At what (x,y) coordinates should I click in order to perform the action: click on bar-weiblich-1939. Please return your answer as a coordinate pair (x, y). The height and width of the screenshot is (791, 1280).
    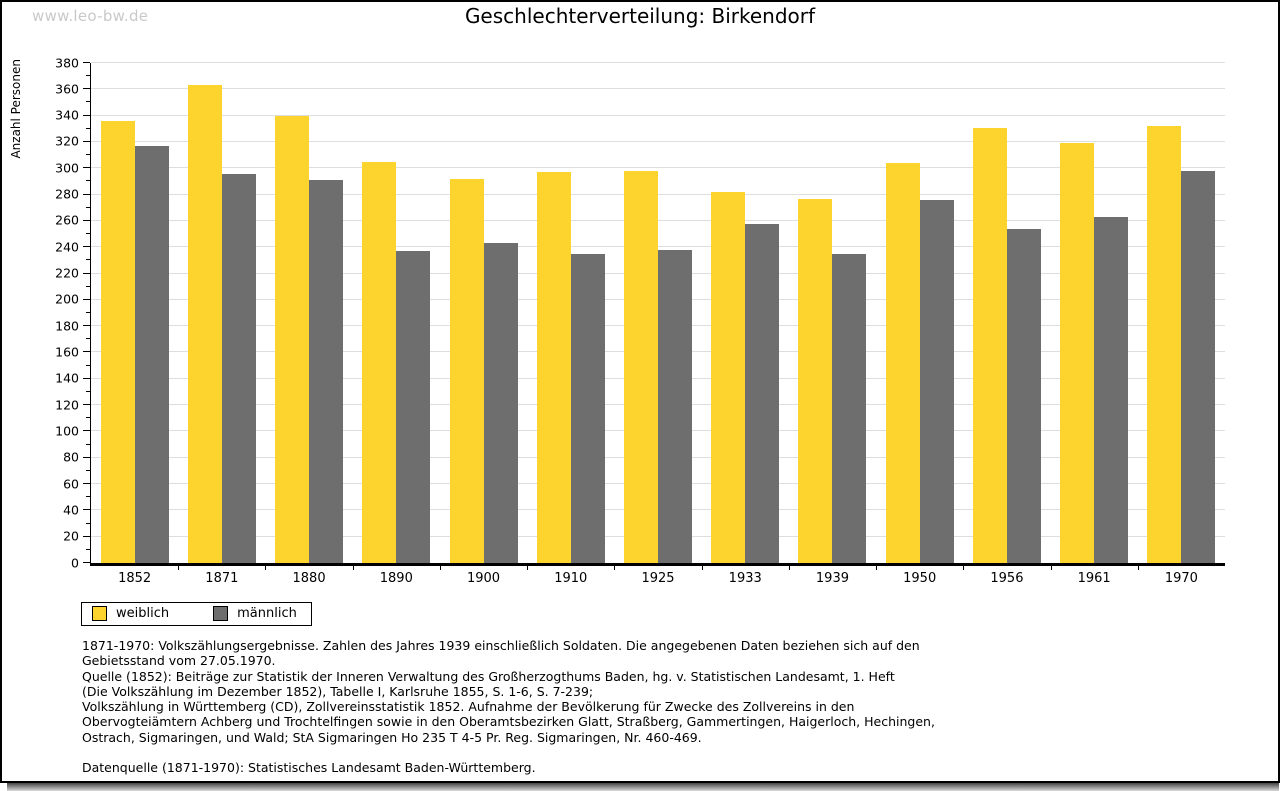
    Looking at the image, I should click on (815, 380).